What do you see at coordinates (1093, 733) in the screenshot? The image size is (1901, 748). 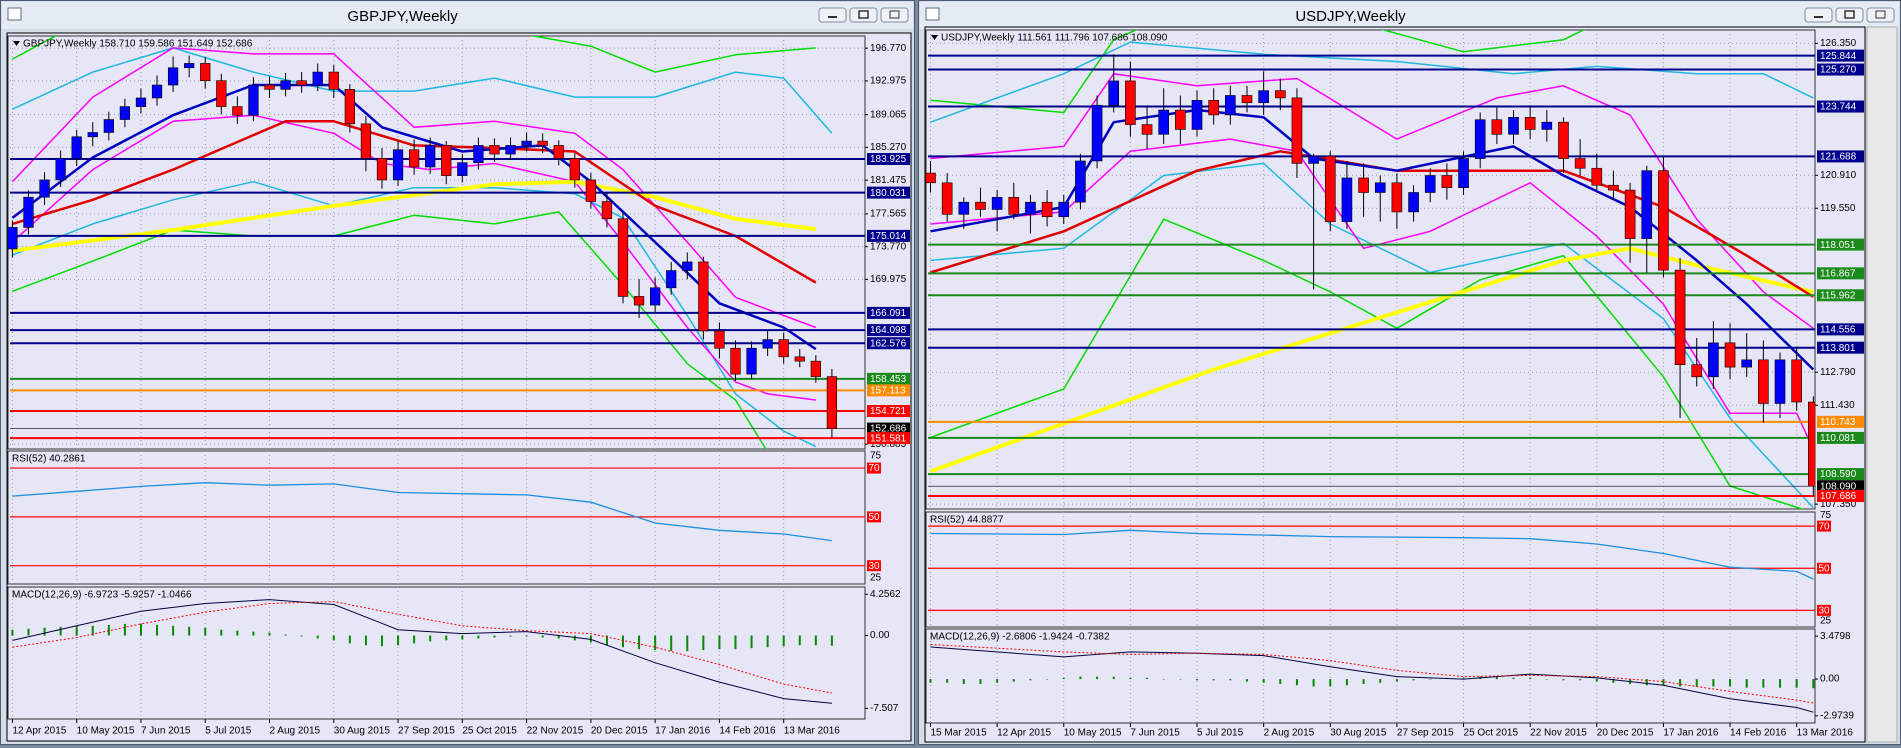 I see `x-tick-label: 10 May 2015` at bounding box center [1093, 733].